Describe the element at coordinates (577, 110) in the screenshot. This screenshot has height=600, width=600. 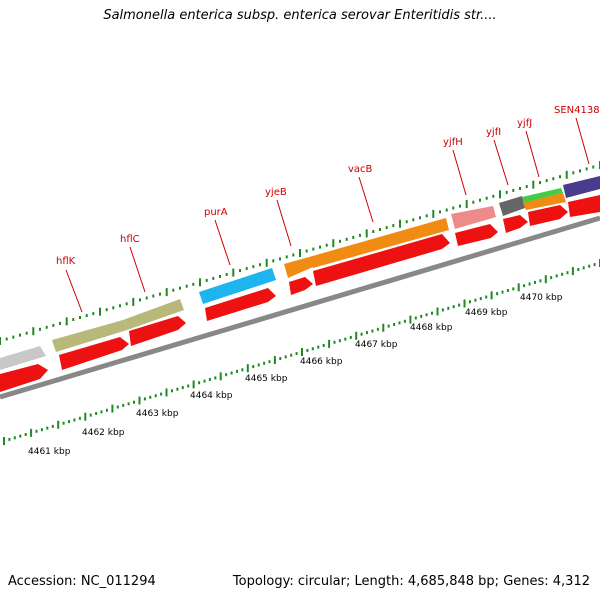
I see `gene-label-SEN4138: SEN4138` at that location.